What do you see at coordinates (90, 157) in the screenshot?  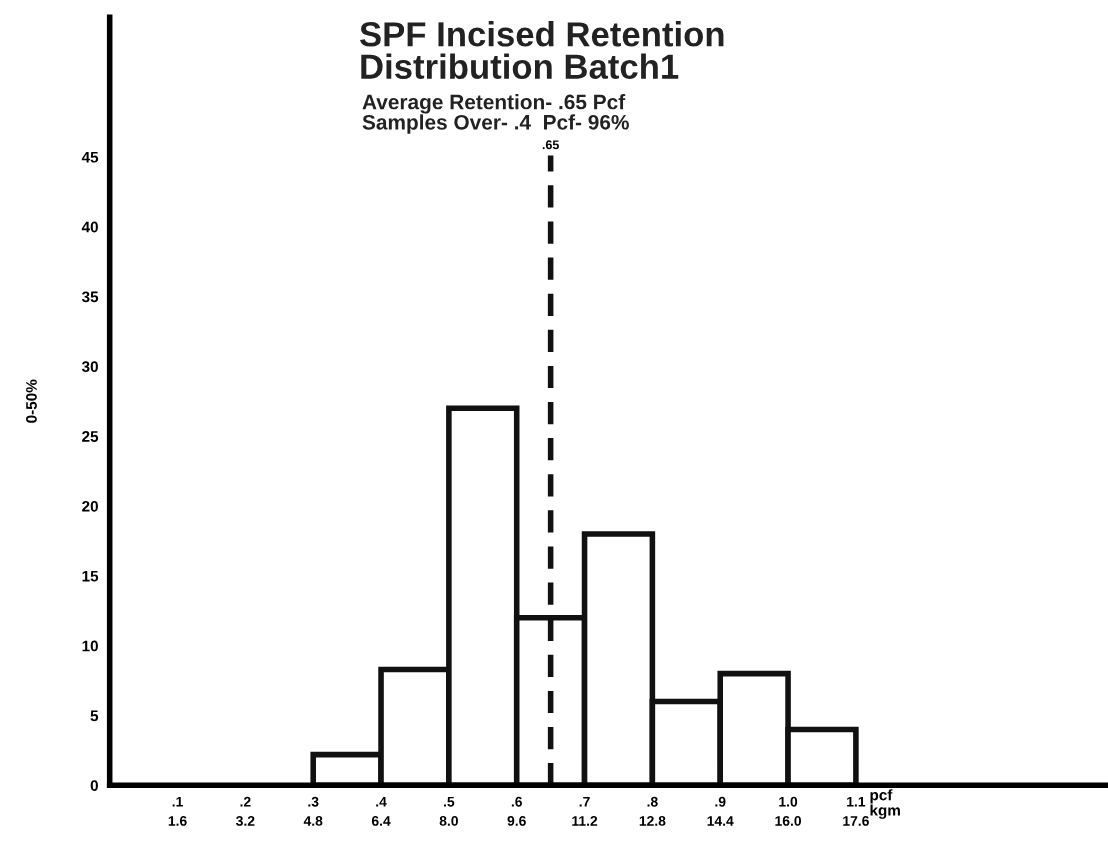 I see `y-tick-label: 45` at bounding box center [90, 157].